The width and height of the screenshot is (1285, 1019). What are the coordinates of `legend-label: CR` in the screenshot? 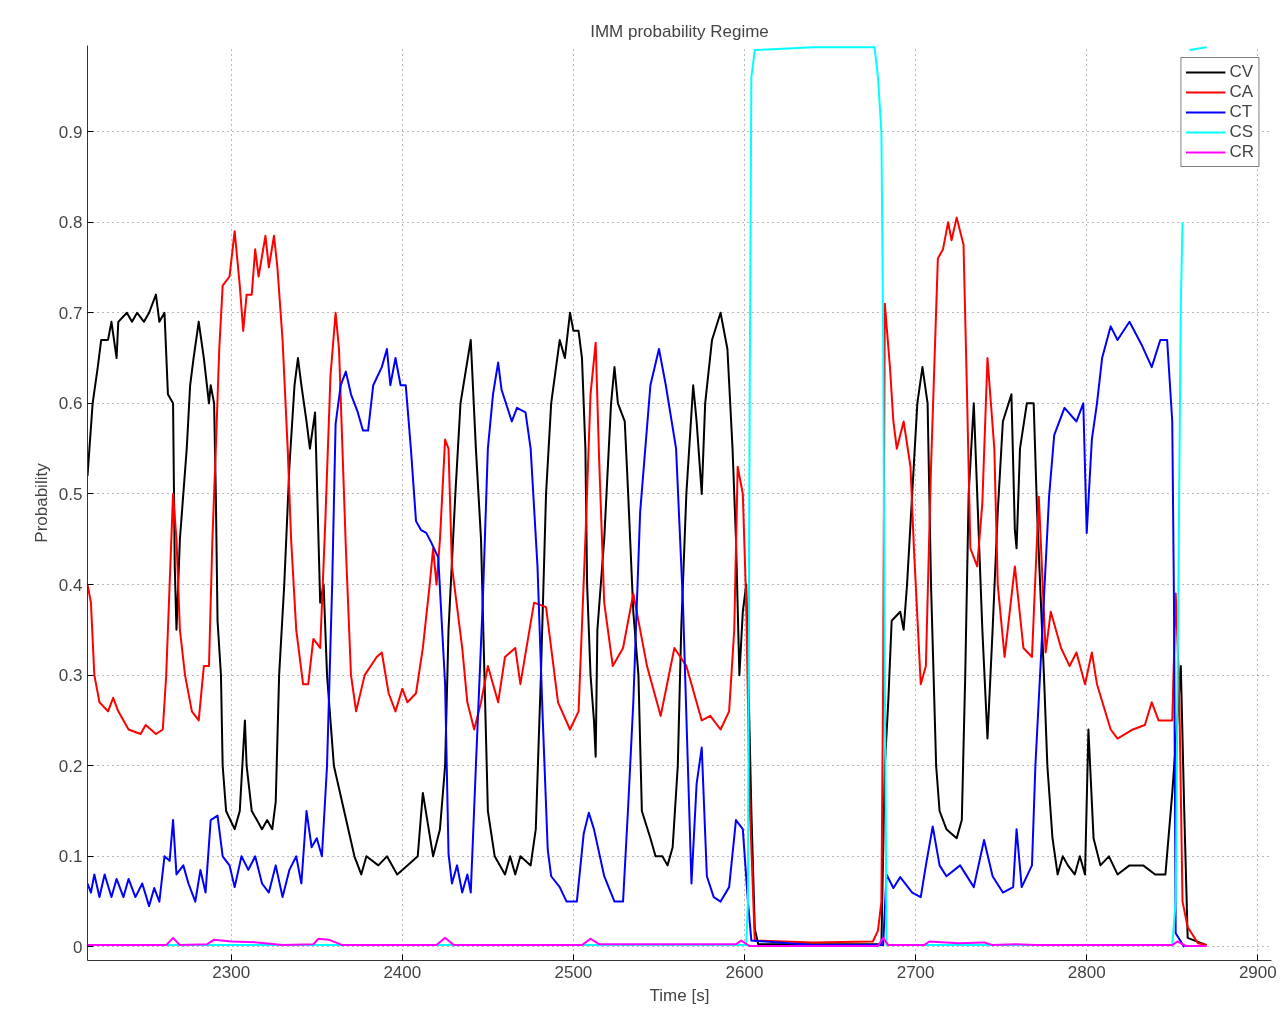 It's located at (1241, 152).